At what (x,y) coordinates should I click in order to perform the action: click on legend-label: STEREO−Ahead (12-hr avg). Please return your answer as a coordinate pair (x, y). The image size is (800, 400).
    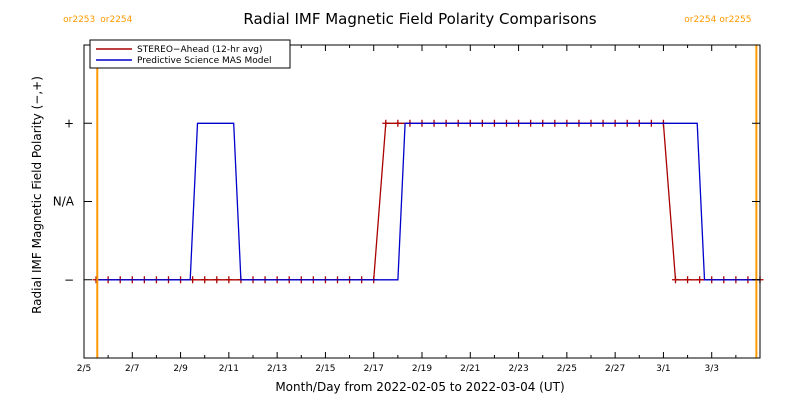
    Looking at the image, I should click on (200, 50).